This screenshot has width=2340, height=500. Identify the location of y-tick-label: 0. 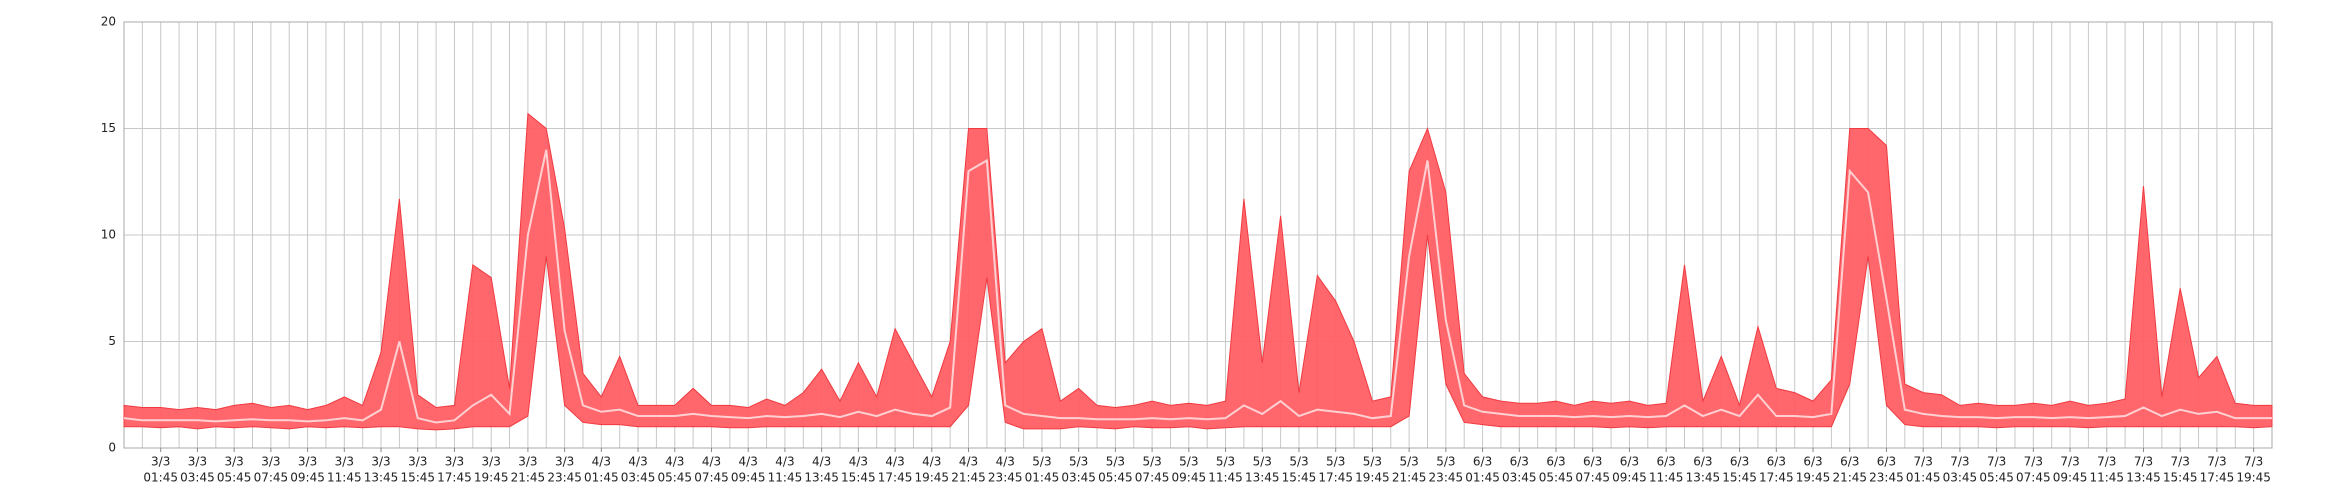
(112, 448).